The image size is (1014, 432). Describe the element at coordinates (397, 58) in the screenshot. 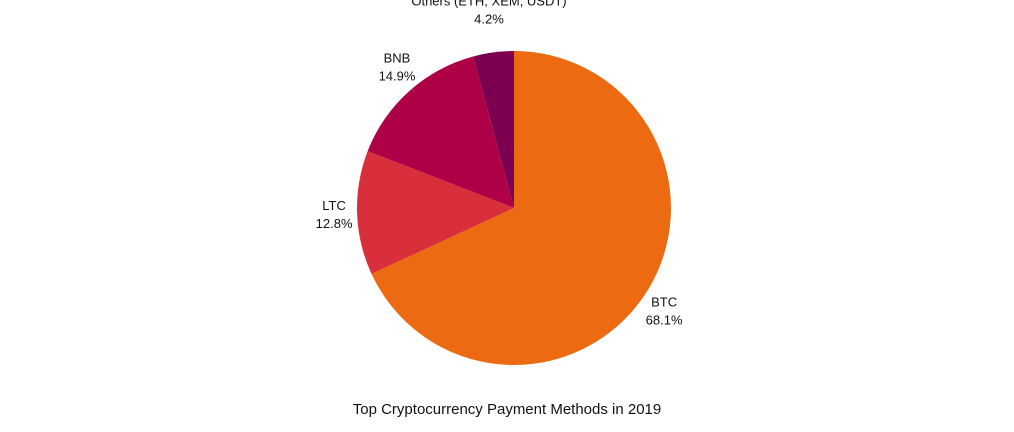

I see `slice-label-bnb: BNB` at that location.